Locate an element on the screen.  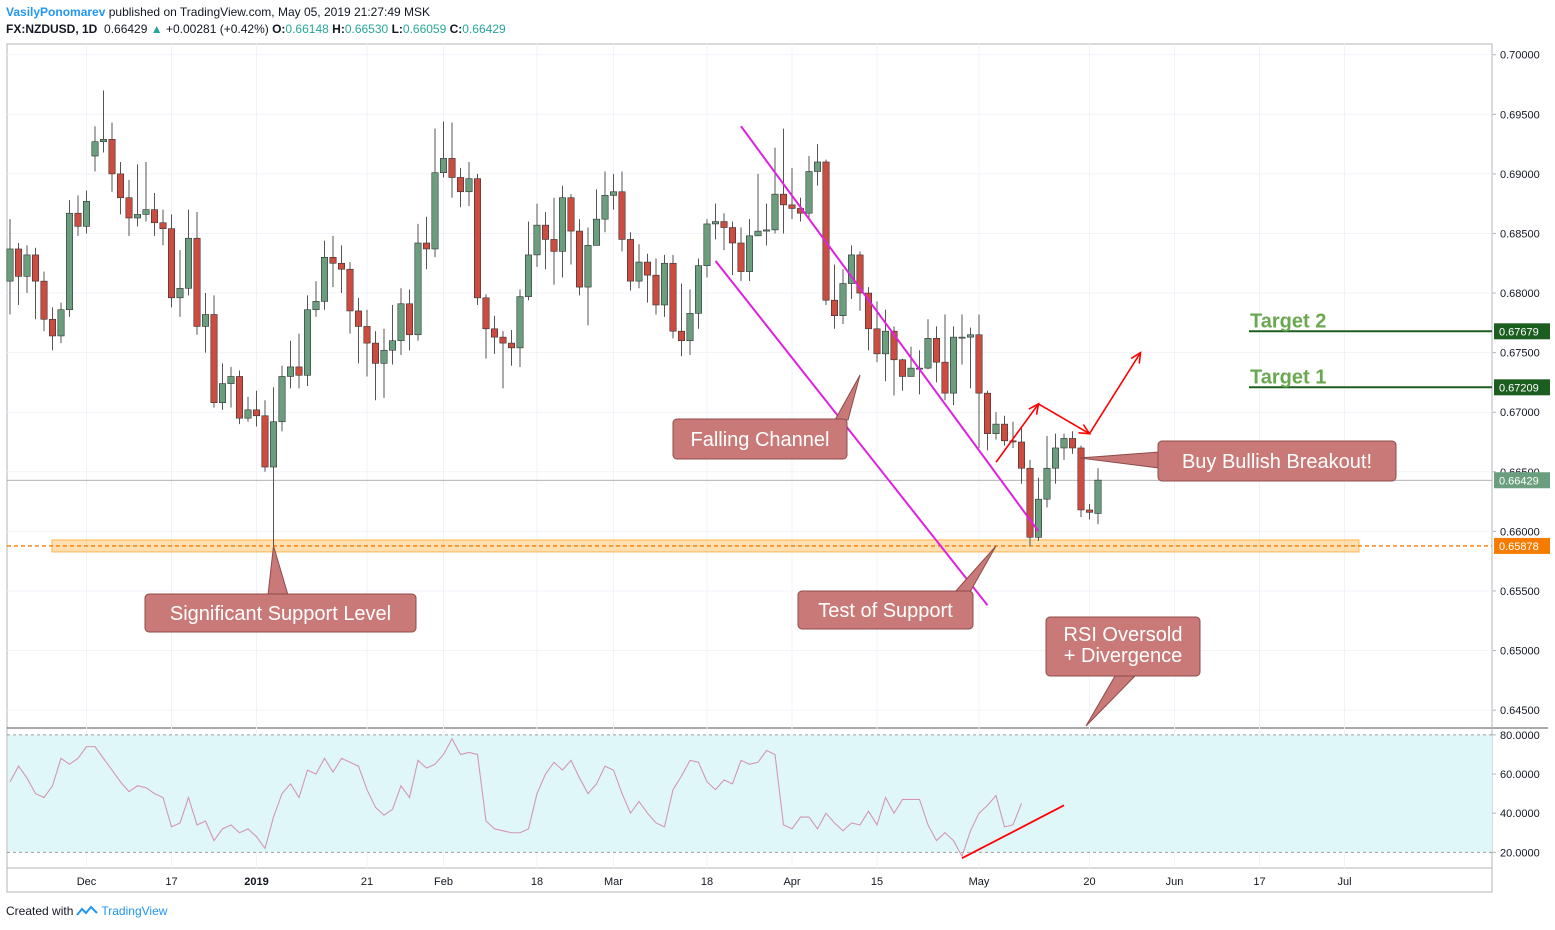
open-value: 0.66148 is located at coordinates (307, 29).